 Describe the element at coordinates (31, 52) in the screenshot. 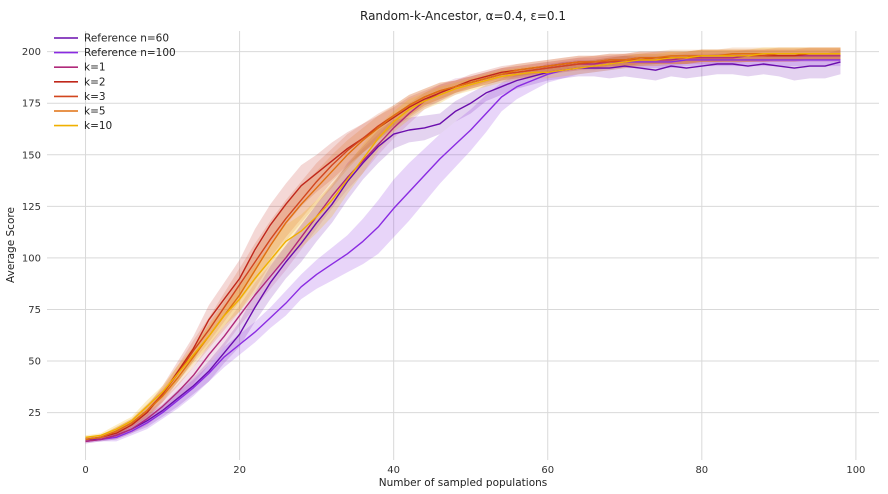

I see `y-tick-label: 200` at that location.